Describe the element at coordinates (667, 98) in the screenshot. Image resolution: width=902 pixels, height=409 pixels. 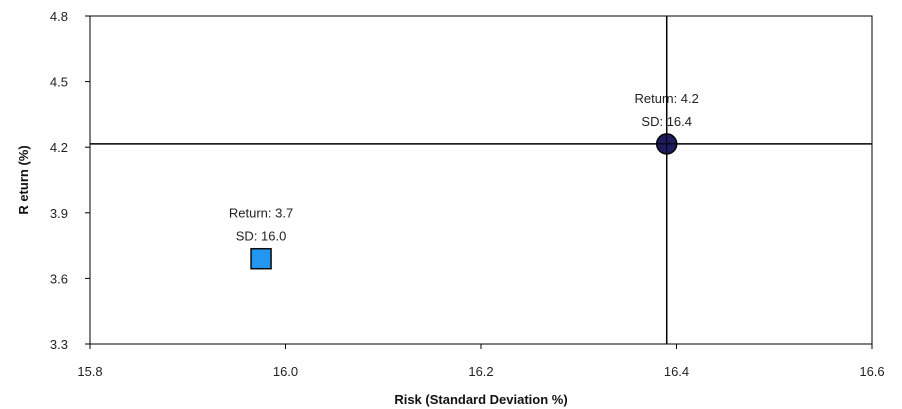
I see `point-return-label: Return: 4.2` at that location.